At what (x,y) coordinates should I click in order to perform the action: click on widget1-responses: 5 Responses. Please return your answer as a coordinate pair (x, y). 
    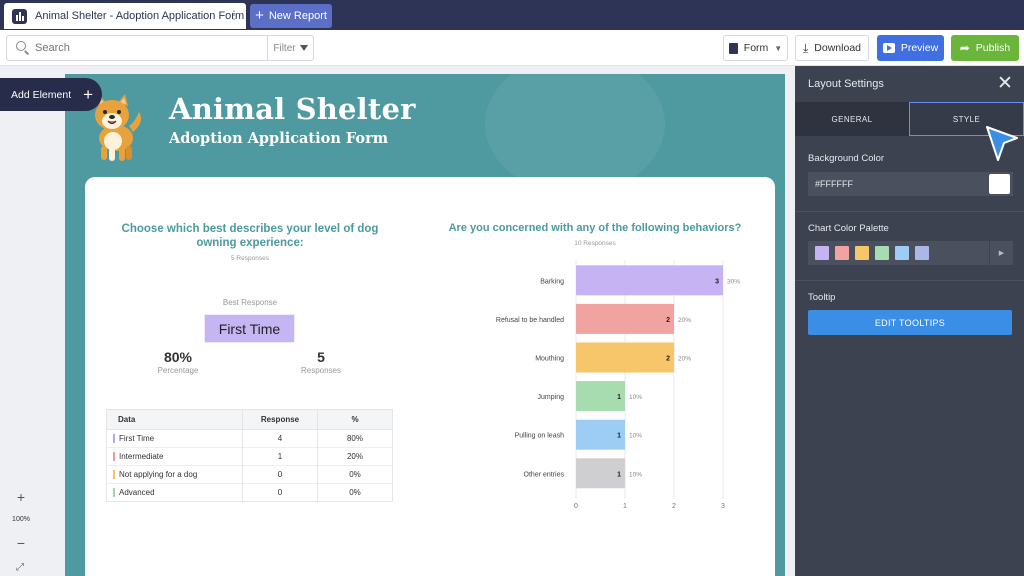
    Looking at the image, I should click on (250, 258).